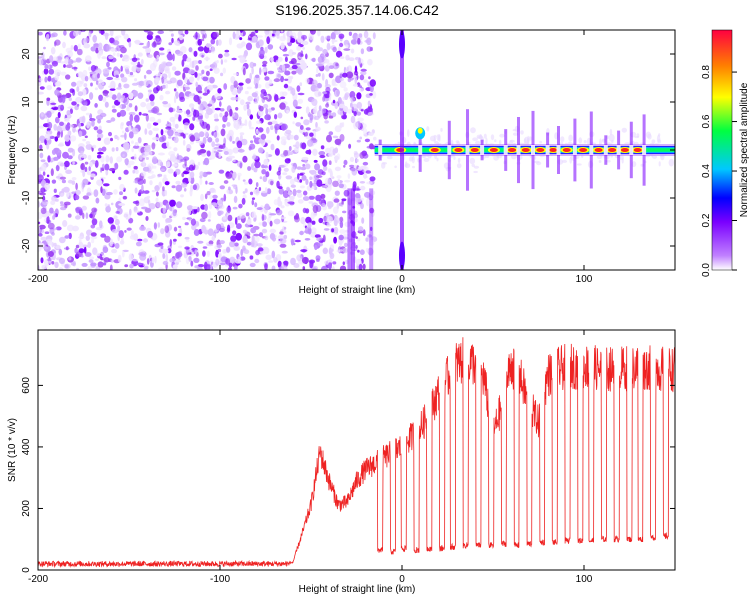 This screenshot has width=750, height=600. Describe the element at coordinates (719, 171) in the screenshot. I see `colorbar-ticks: 0.0 0.2 0.4 0.6 0.8` at that location.